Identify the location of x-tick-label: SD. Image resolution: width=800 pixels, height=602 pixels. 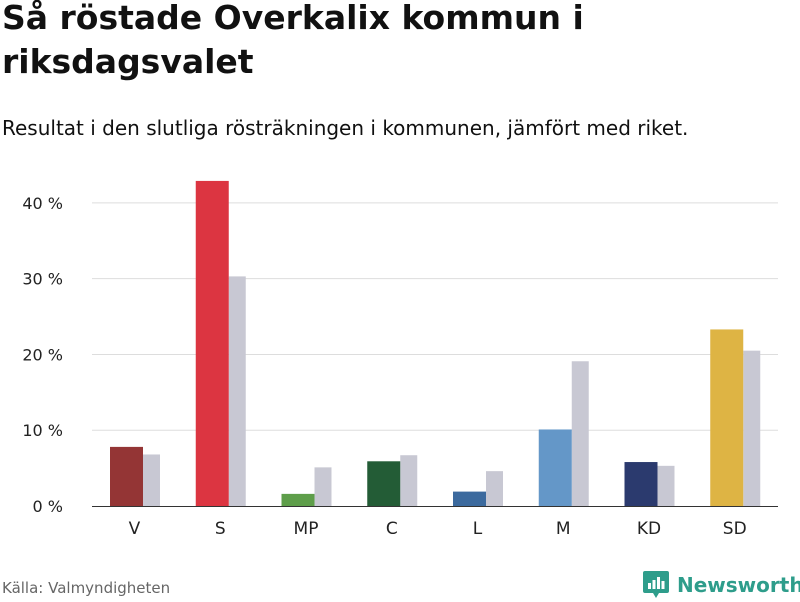
(735, 529).